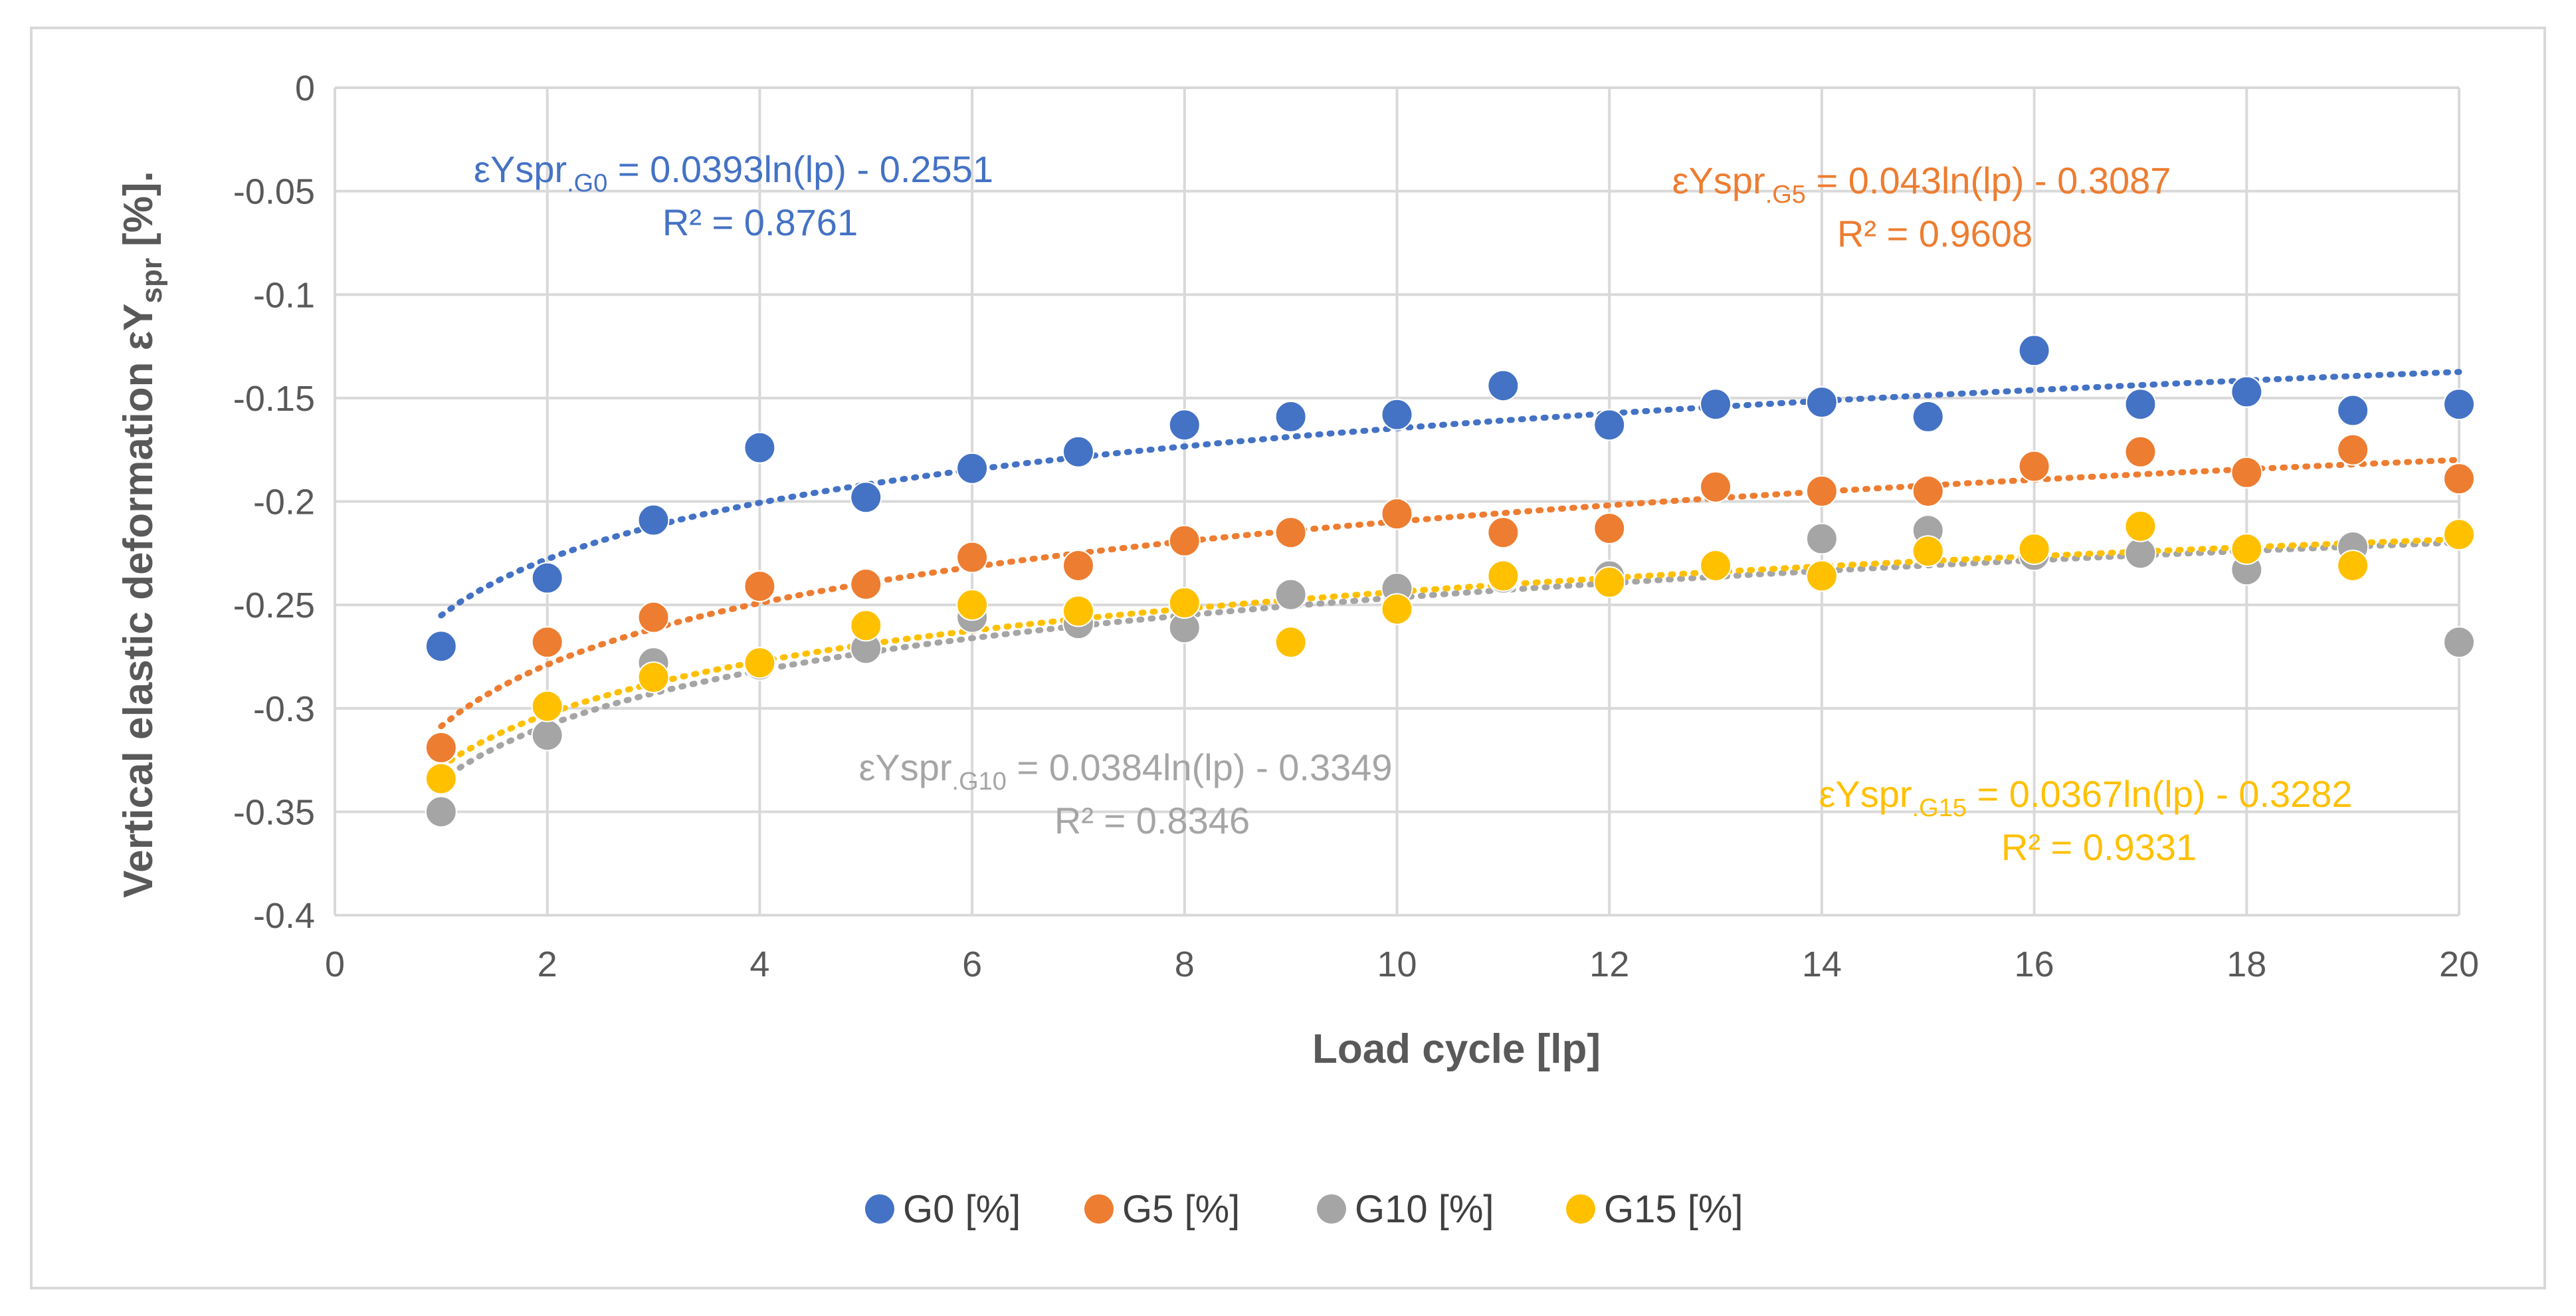 Image resolution: width=2576 pixels, height=1316 pixels. Describe the element at coordinates (1152, 820) in the screenshot. I see `trend-r2-g10: R² = 0.8346` at that location.